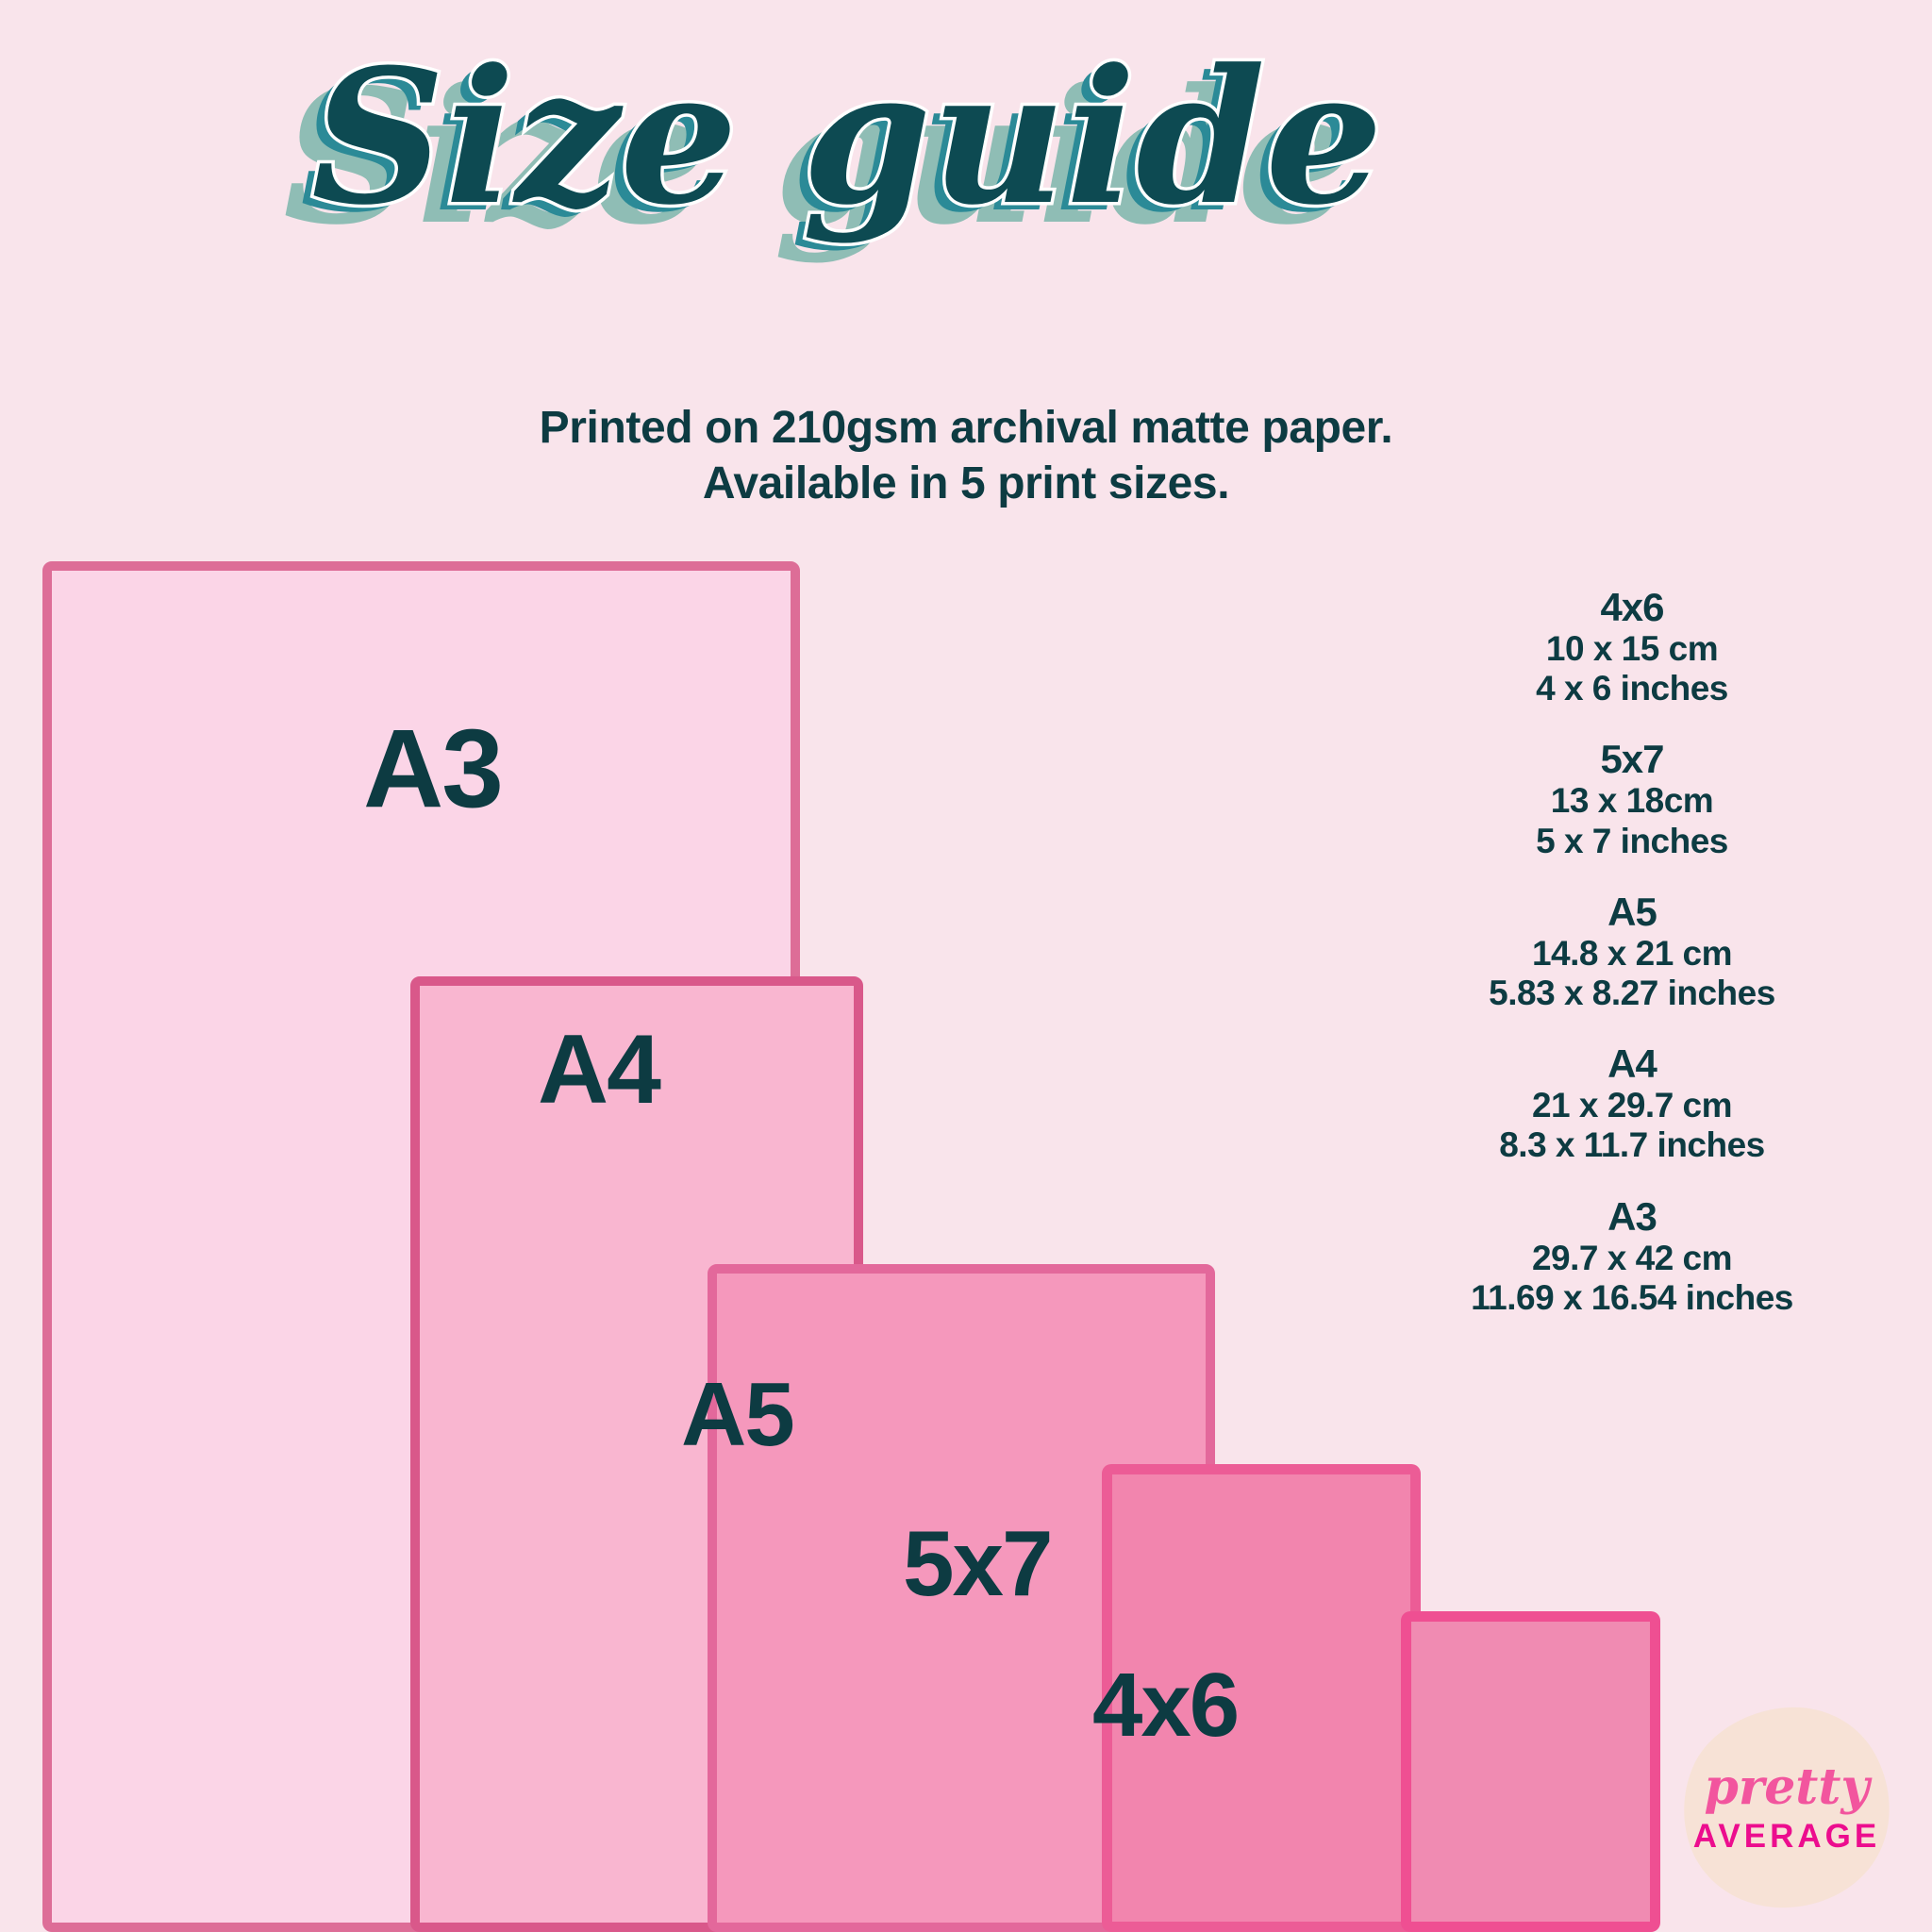  What do you see at coordinates (1632, 688) in the screenshot?
I see `legend-size-inches: 4 x 6 inches` at bounding box center [1632, 688].